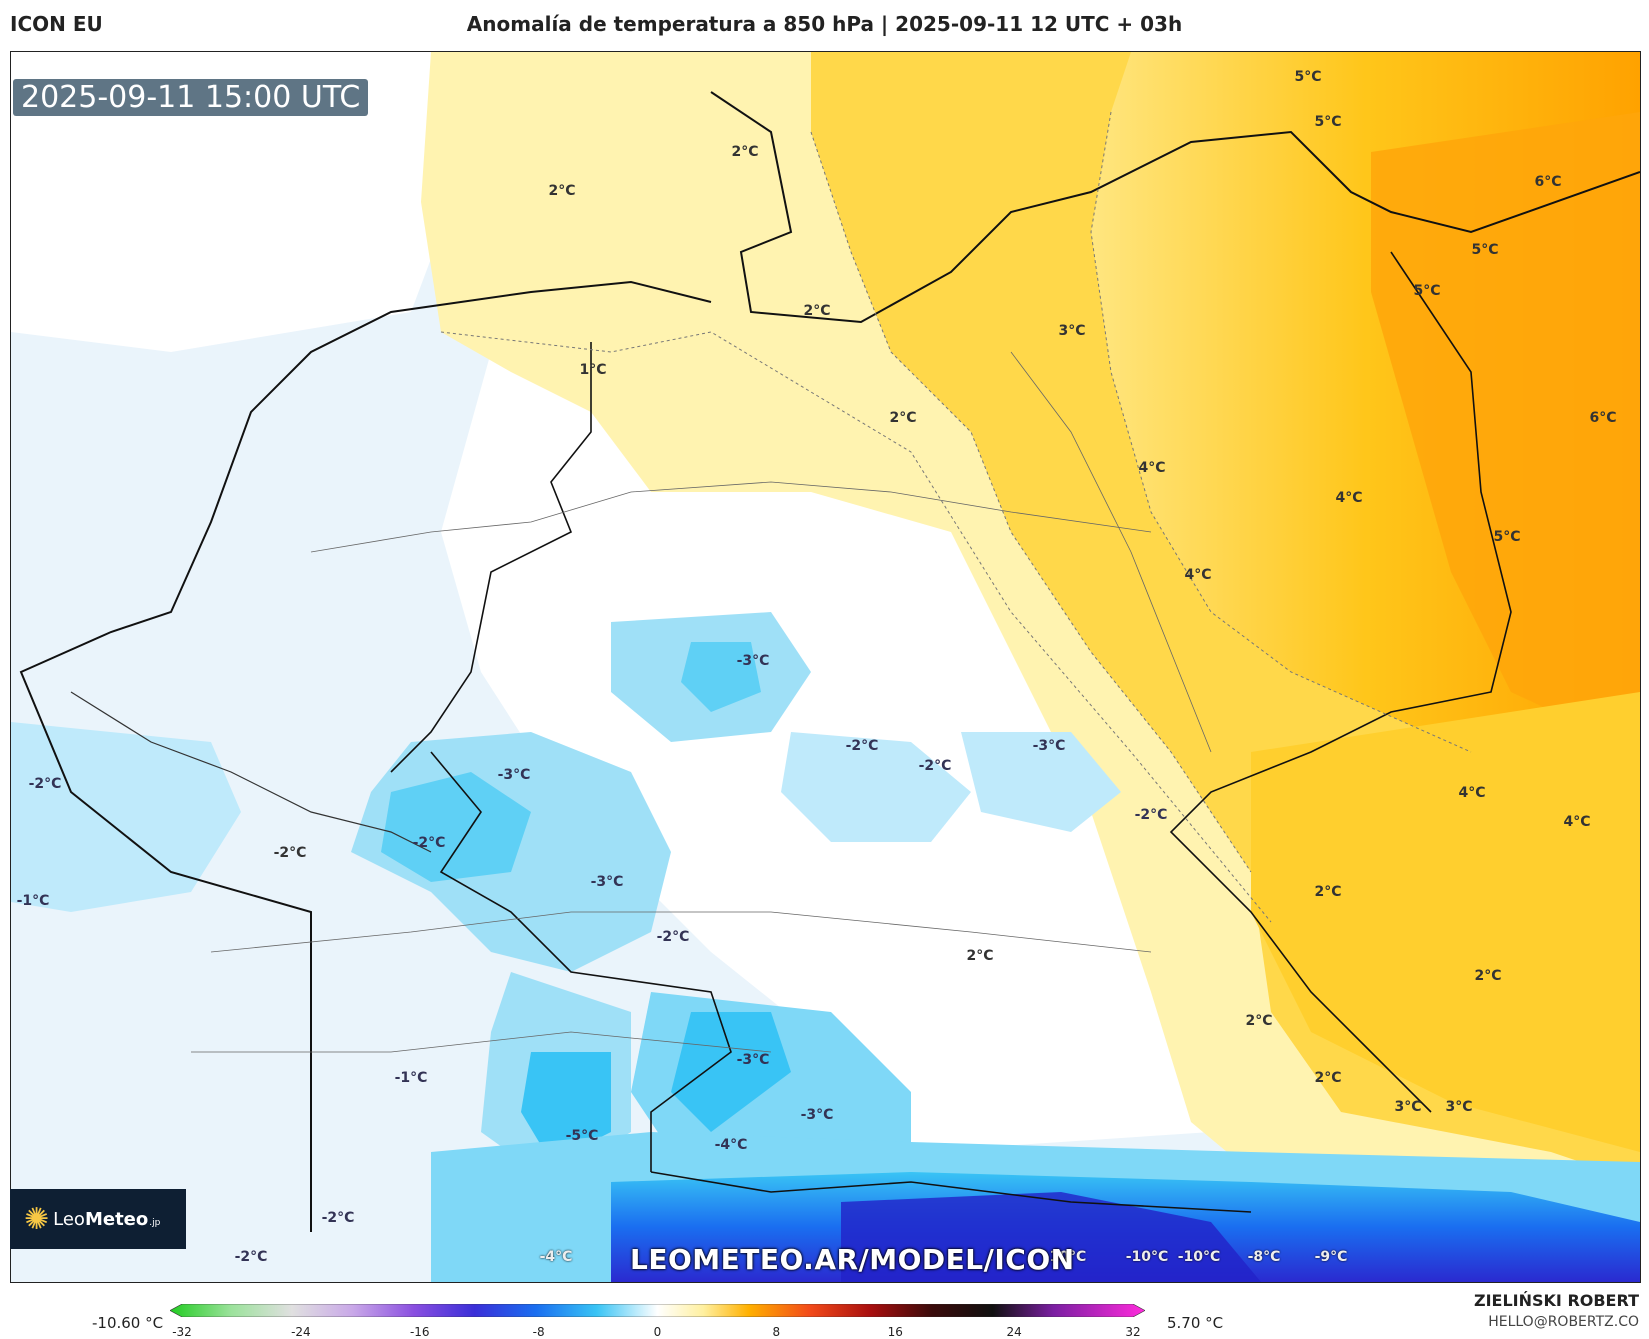  What do you see at coordinates (776, 1332) in the screenshot?
I see `colorbar-tick-label: 8` at bounding box center [776, 1332].